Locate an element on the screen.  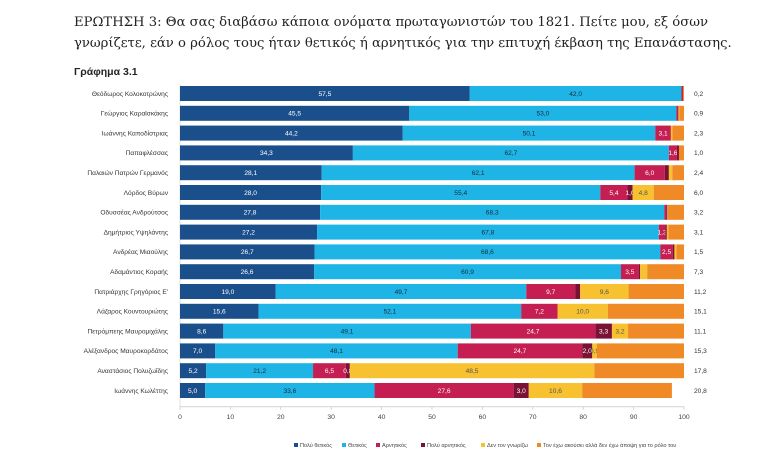
legend-label: Πολύ θετικός is located at coordinates (316, 445).